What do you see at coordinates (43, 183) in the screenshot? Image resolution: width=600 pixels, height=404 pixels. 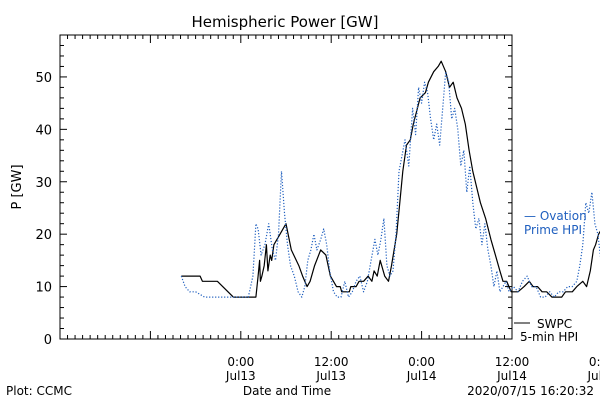 I see `y-tick-label: 30` at bounding box center [43, 183].